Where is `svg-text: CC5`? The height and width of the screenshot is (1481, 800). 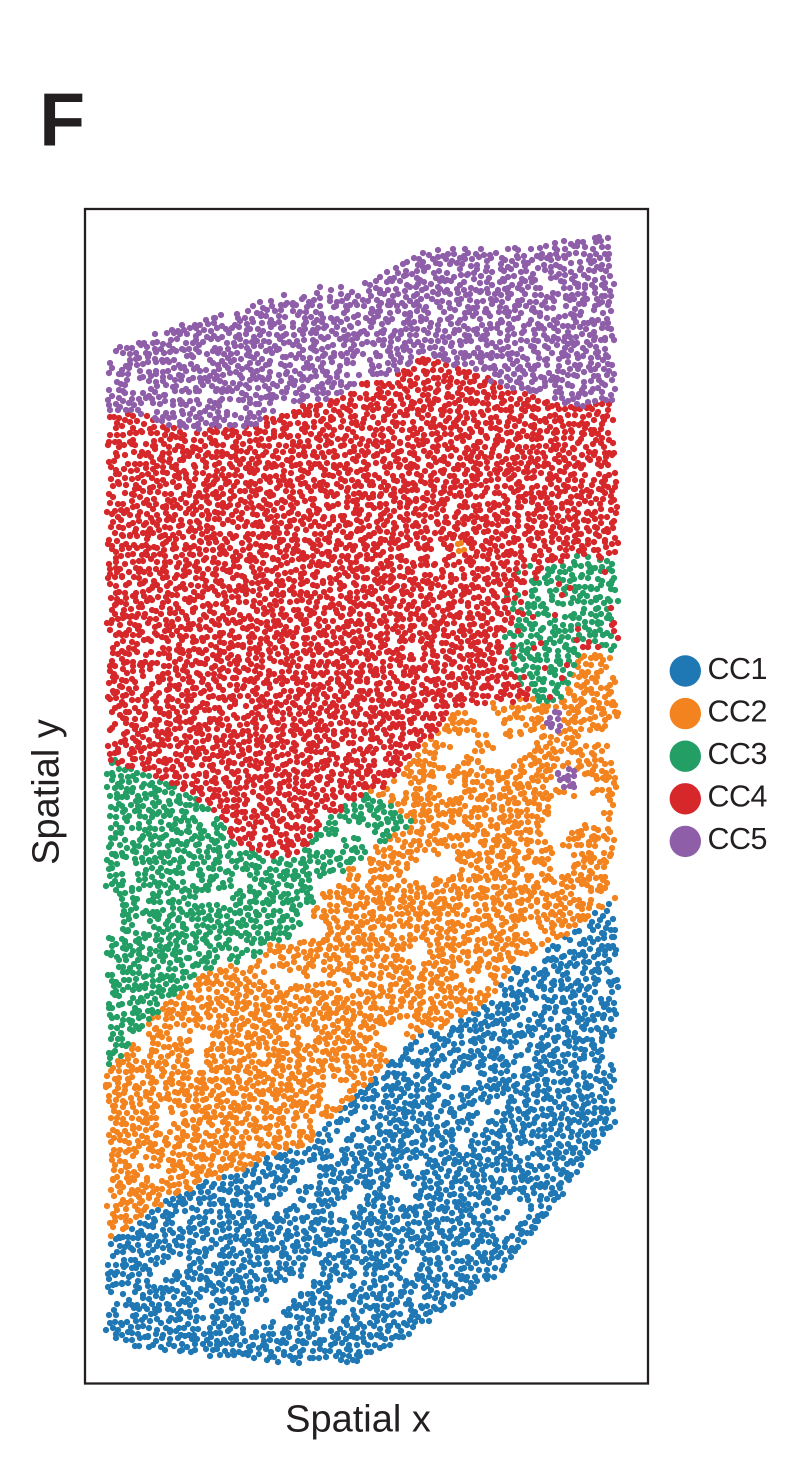
svg-text: CC5 is located at coordinates (738, 839).